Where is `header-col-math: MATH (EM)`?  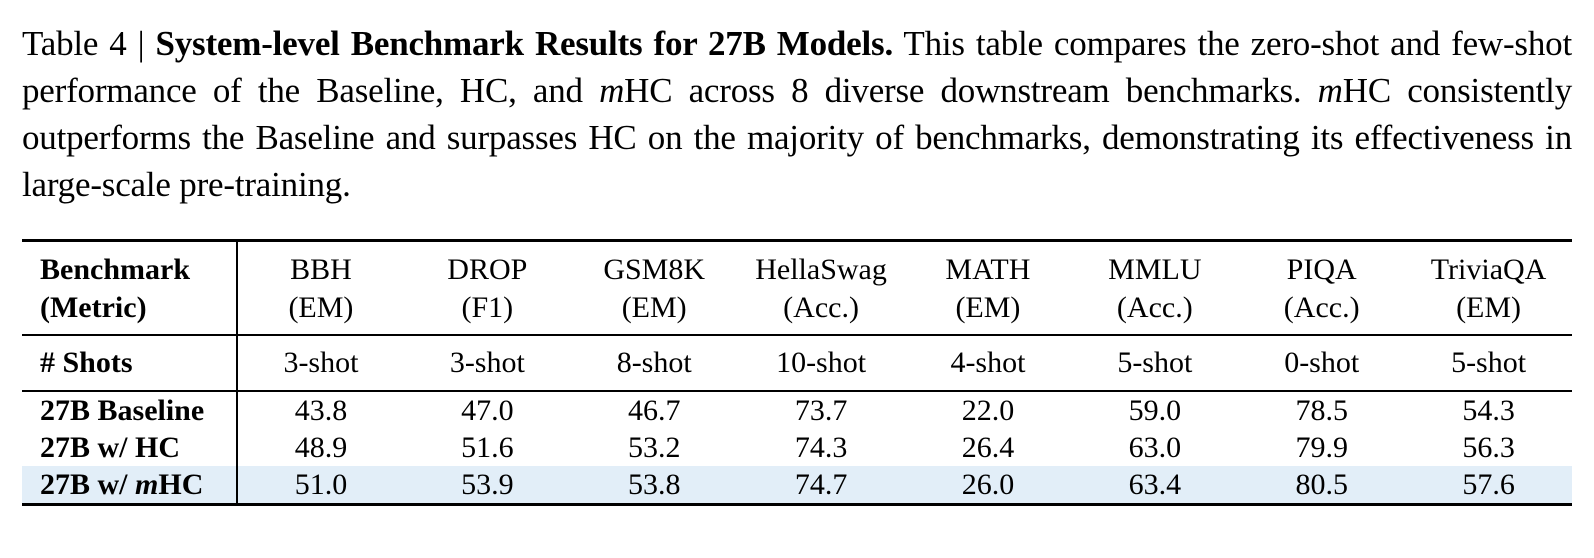 header-col-math: MATH (EM) is located at coordinates (988, 288).